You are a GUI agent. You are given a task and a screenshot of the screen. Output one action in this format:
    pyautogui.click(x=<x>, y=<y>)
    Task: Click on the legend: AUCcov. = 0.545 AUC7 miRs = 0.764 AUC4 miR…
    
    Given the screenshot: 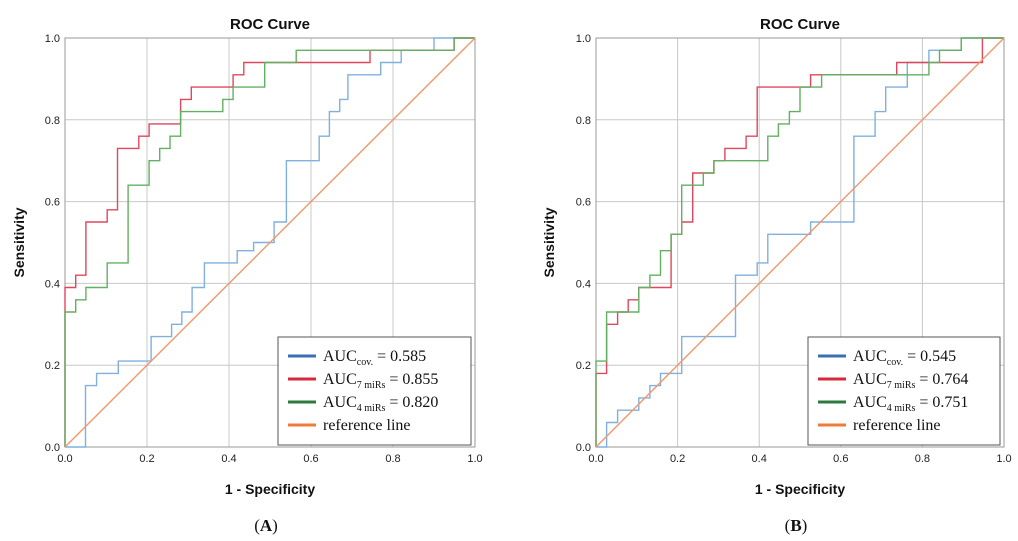 What is the action you would take?
    pyautogui.click(x=904, y=391)
    